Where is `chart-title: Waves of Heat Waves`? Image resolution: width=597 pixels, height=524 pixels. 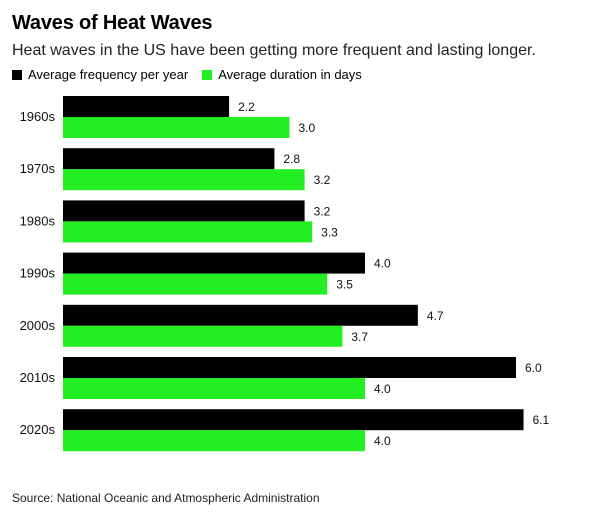 chart-title: Waves of Heat Waves is located at coordinates (112, 23).